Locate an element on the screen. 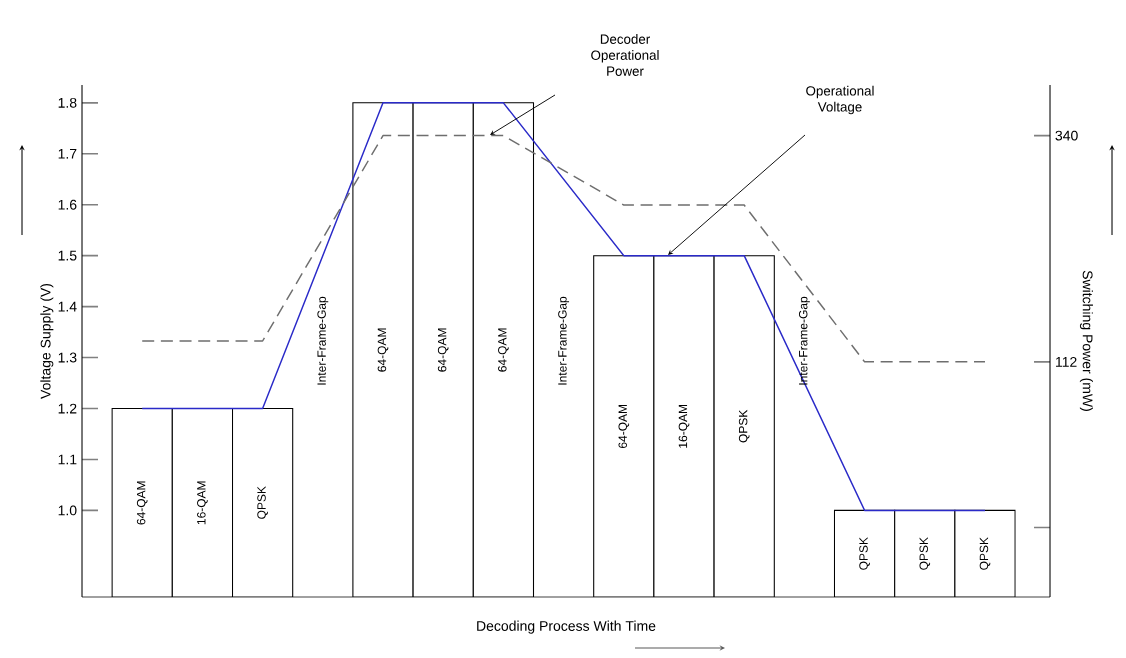 The image size is (1126, 658). y-axis-title: Voltage Supply (V) is located at coordinates (47, 341).